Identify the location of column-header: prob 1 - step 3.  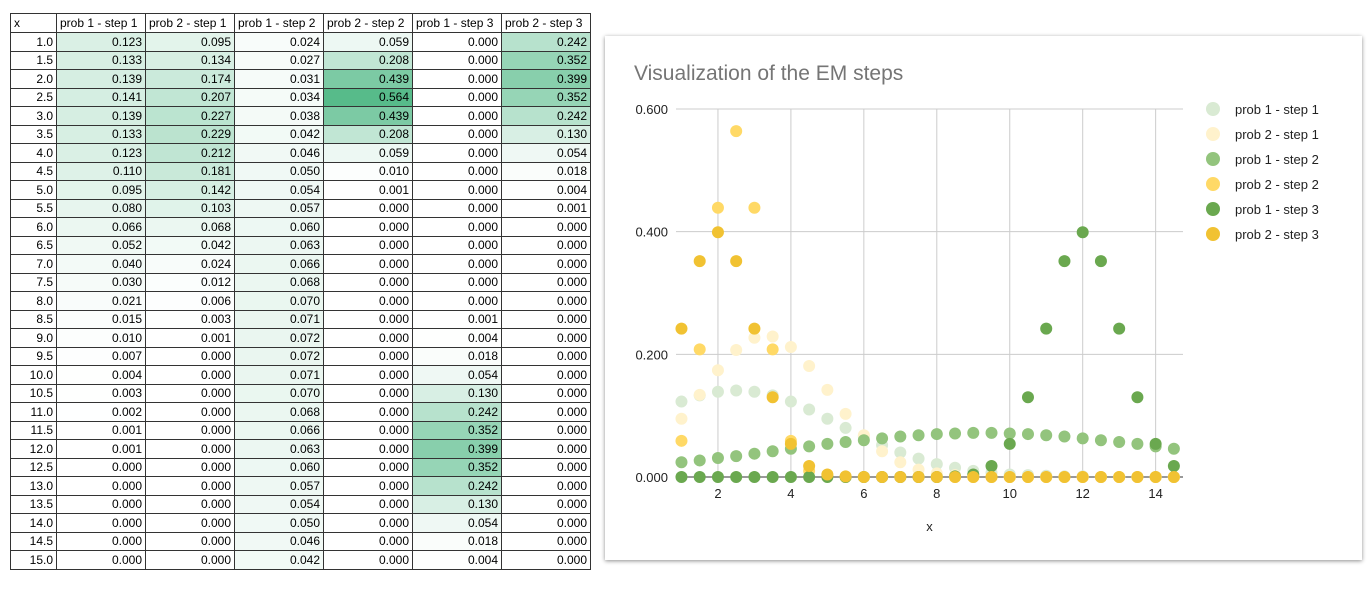
(457, 23).